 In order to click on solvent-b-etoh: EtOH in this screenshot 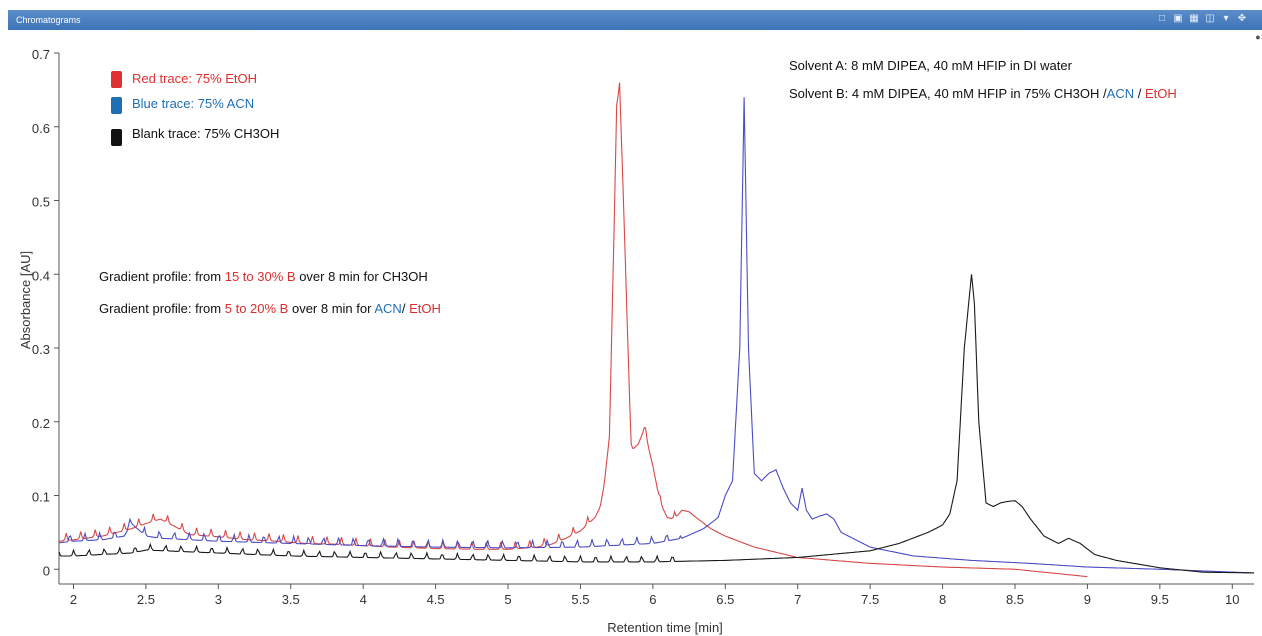, I will do `click(1161, 93)`.